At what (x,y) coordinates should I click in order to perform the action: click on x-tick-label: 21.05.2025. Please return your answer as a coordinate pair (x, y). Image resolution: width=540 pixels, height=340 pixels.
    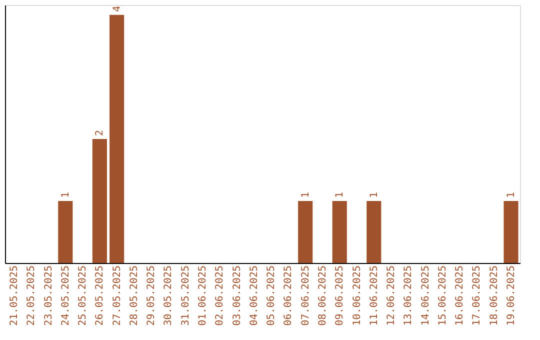
    Looking at the image, I should click on (14, 296).